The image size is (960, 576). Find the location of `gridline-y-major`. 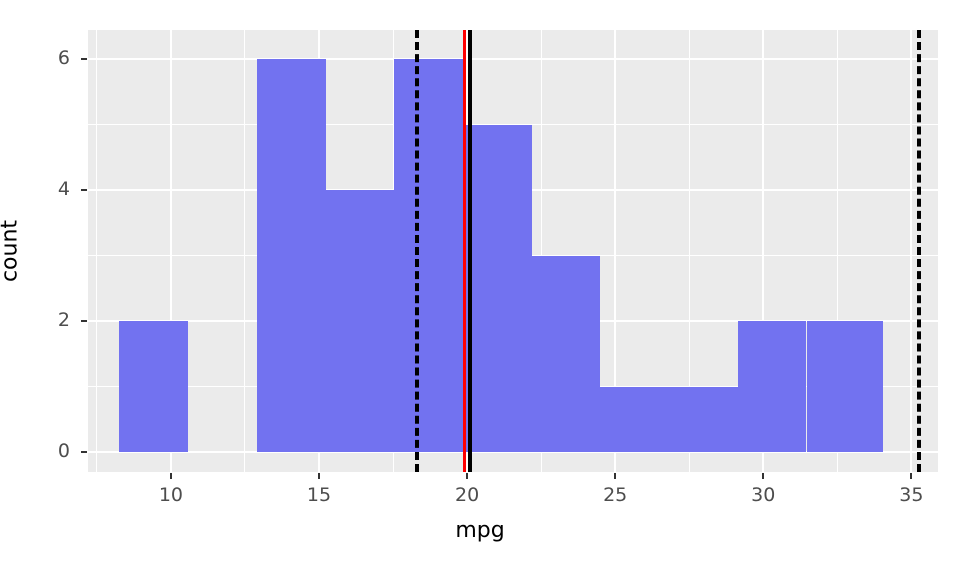

gridline-y-major is located at coordinates (513, 59).